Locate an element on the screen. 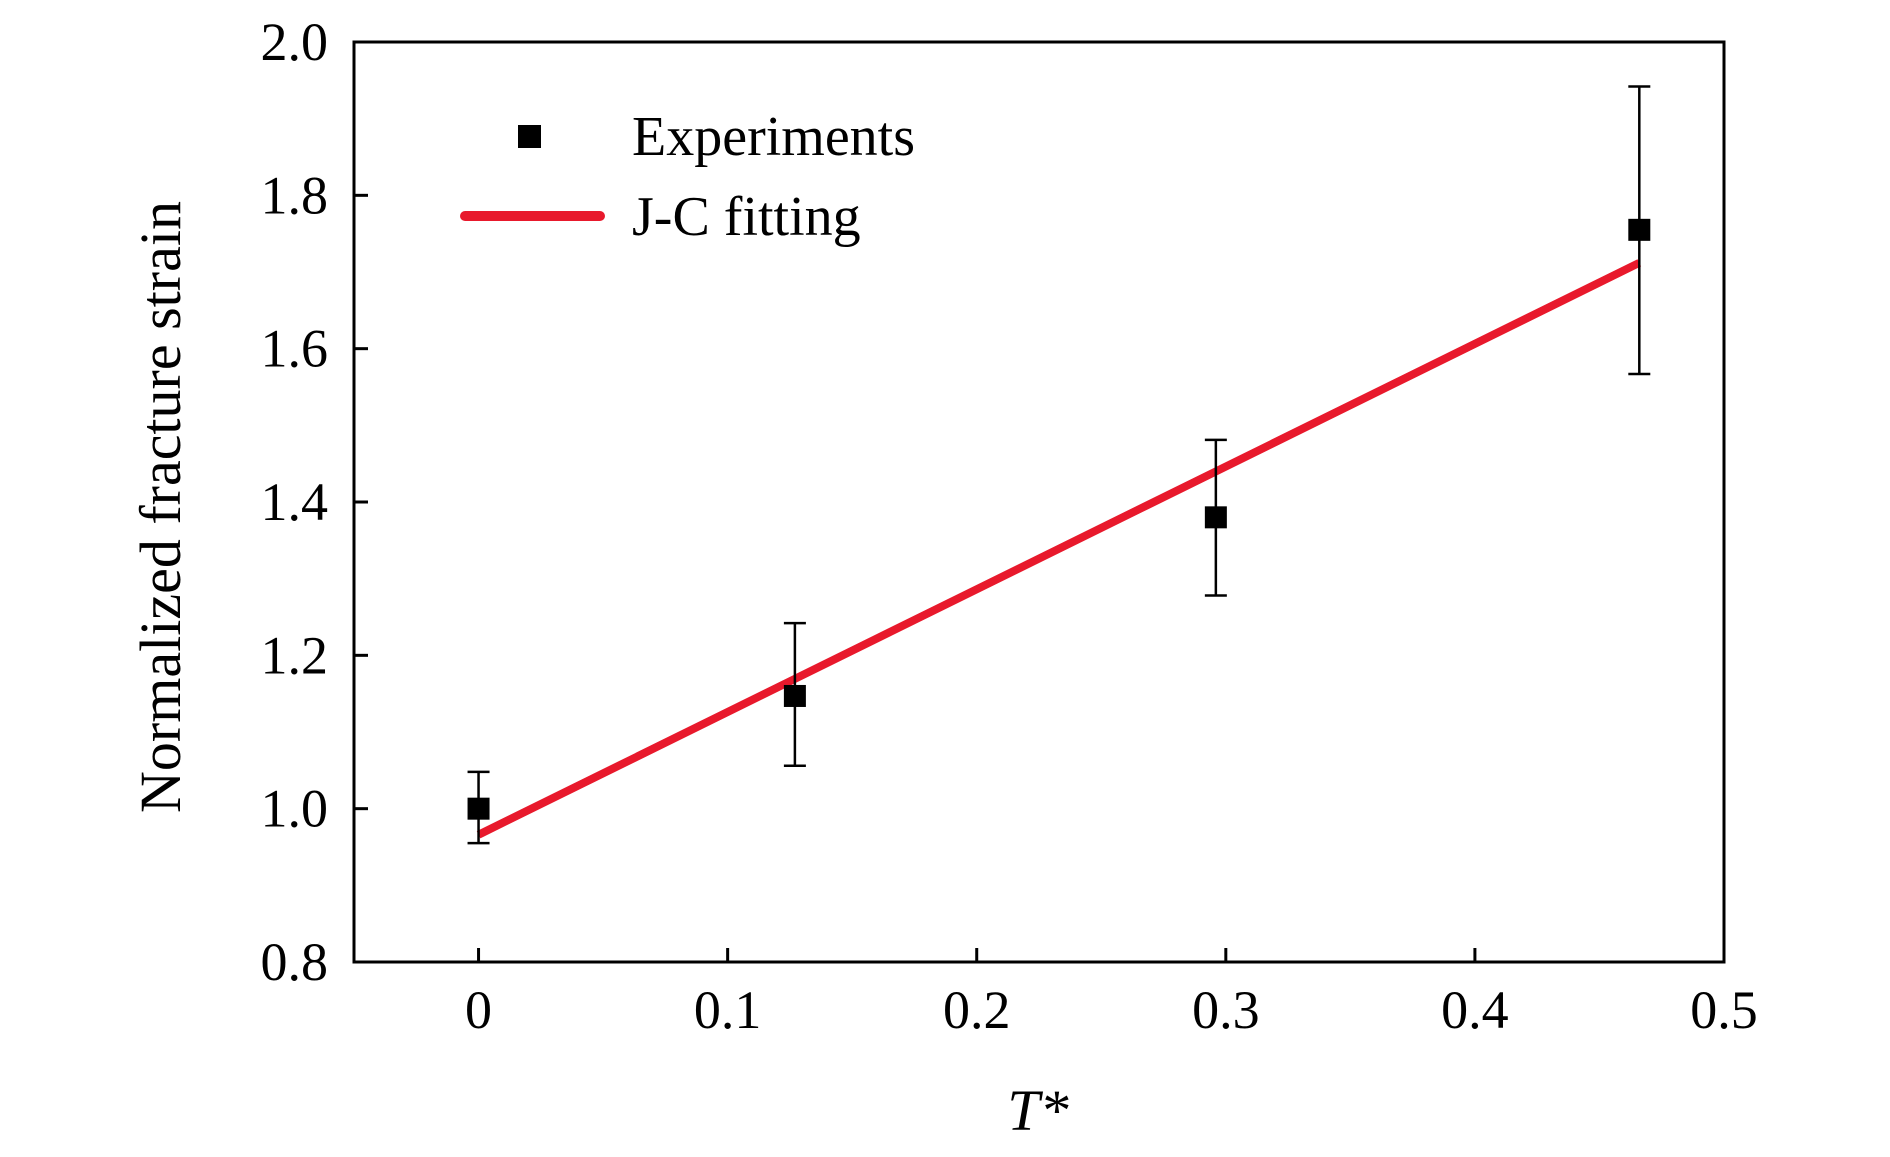  y-tick-label: 1.4 is located at coordinates (295, 502).